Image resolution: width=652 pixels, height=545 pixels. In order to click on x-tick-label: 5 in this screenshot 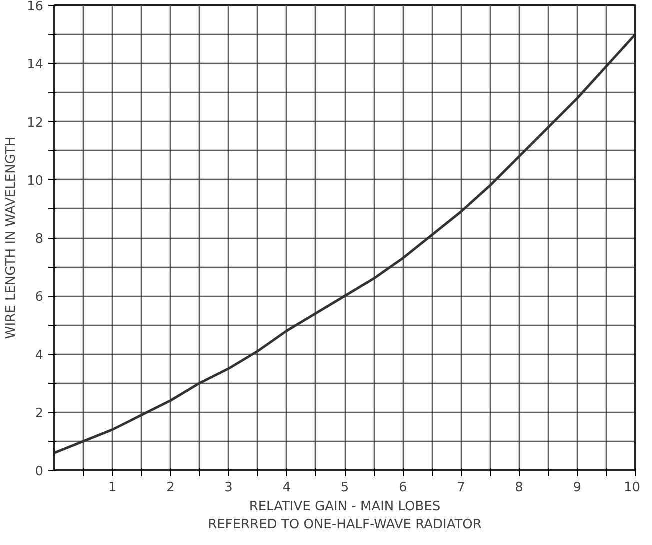, I will do `click(345, 488)`.